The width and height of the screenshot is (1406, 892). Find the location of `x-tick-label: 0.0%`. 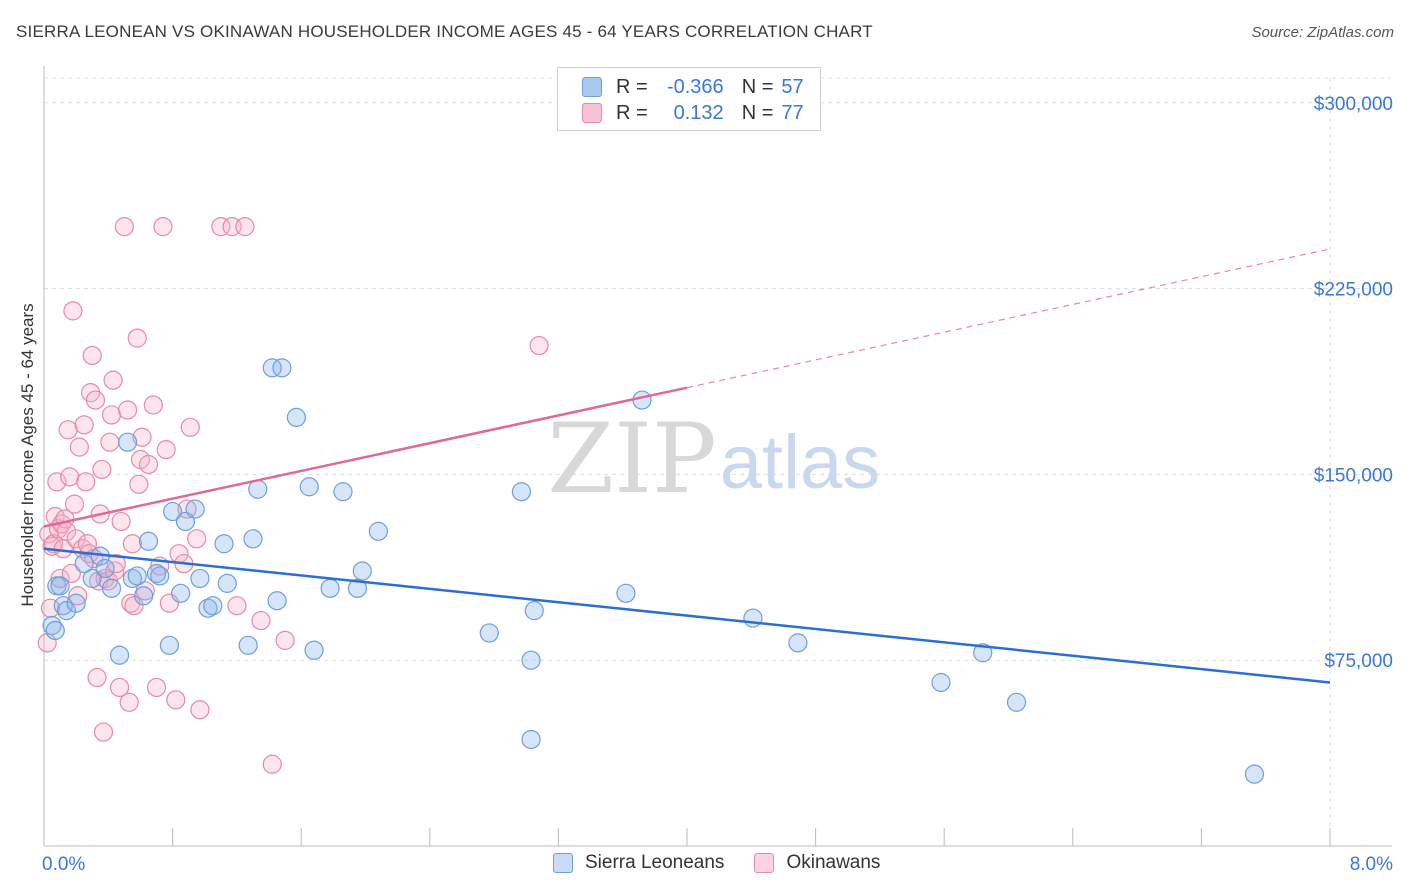

x-tick-label: 0.0% is located at coordinates (63, 864).